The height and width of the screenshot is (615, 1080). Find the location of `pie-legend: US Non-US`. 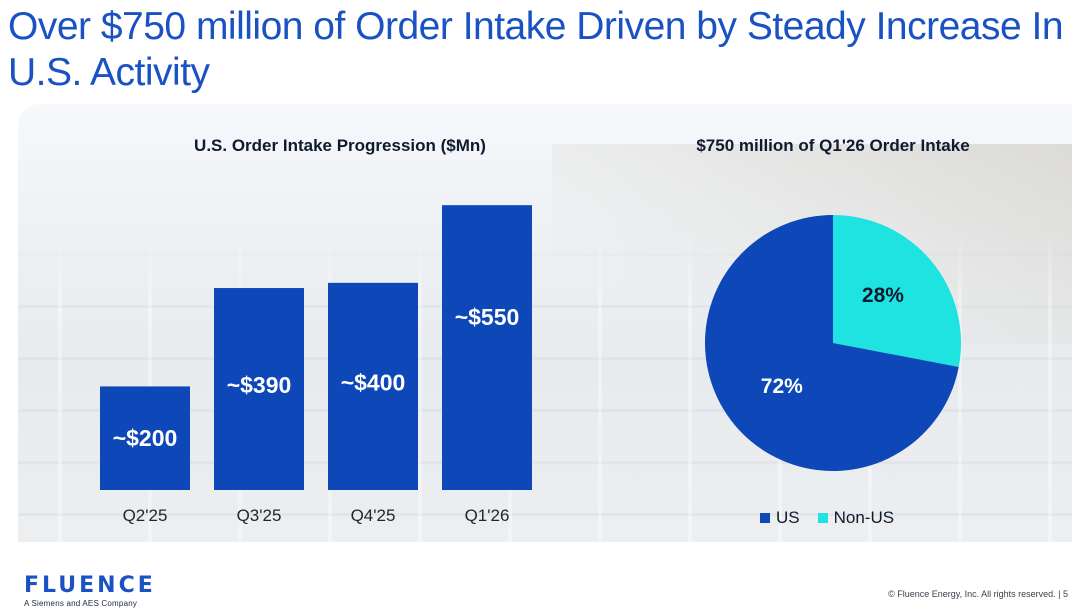

pie-legend: US Non-US is located at coordinates (827, 518).